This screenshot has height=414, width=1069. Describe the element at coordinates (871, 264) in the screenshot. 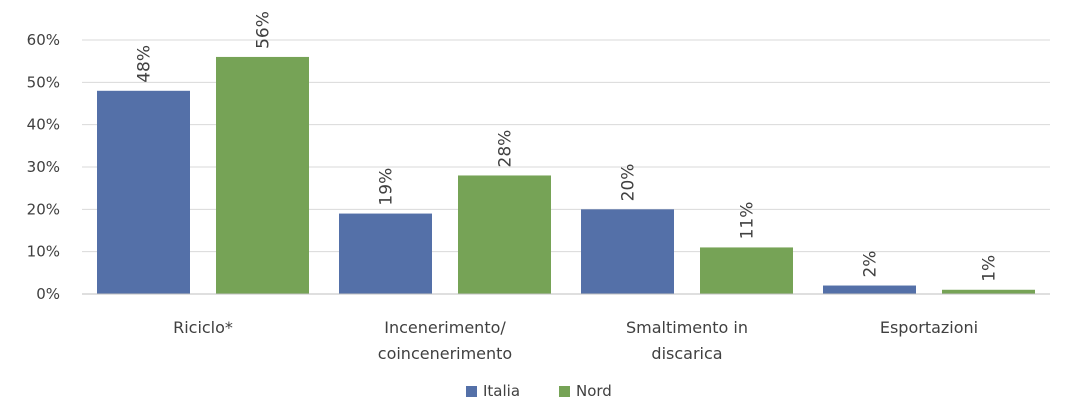

I see `data-label: 2%` at that location.